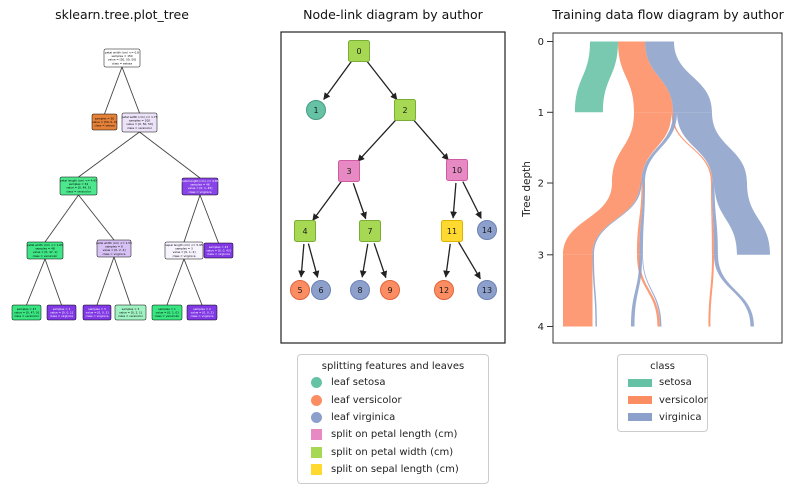 This screenshot has height=487, width=800. I want to click on plot-tree-node-text: sepal length (cm) <= 5.95, so click(183, 245).